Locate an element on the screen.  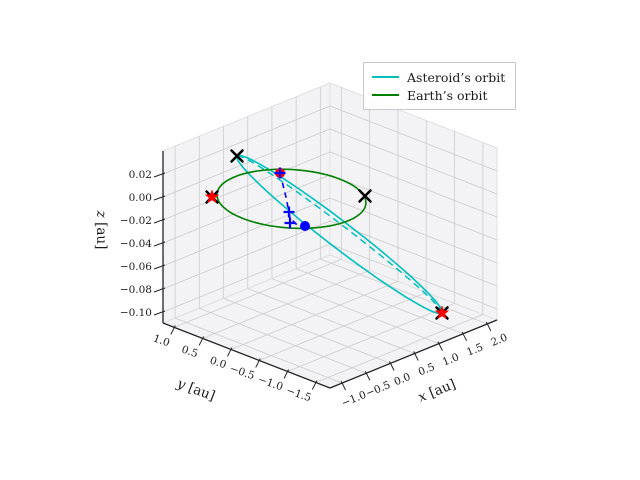
x-tick-label: −0.5 is located at coordinates (378, 389).